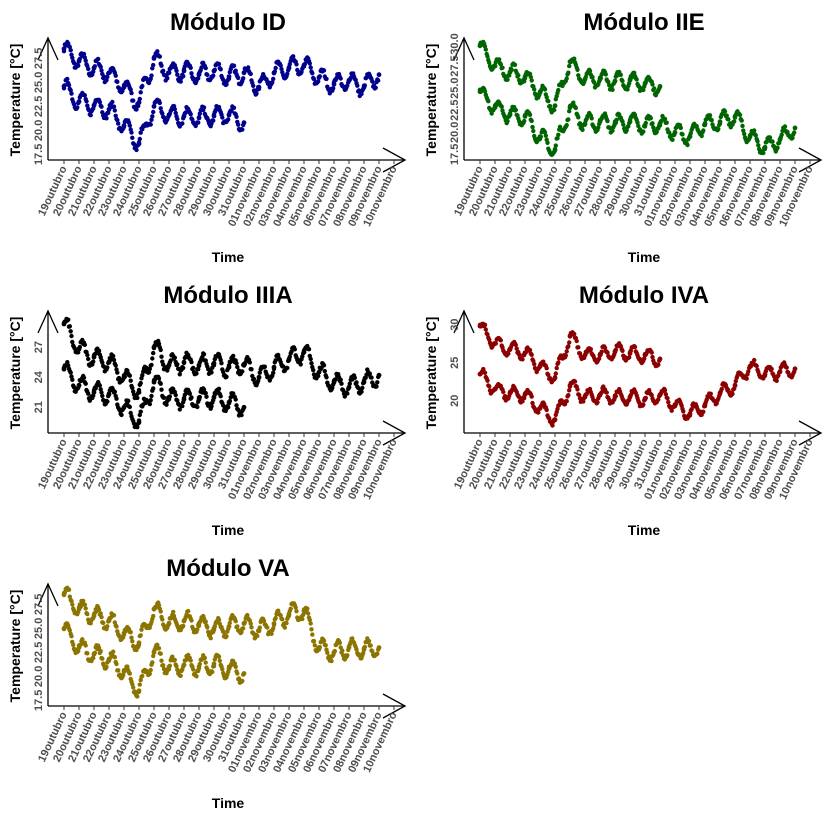 This screenshot has width=833, height=819. I want to click on y-tick-label: 20.0, so click(455, 132).